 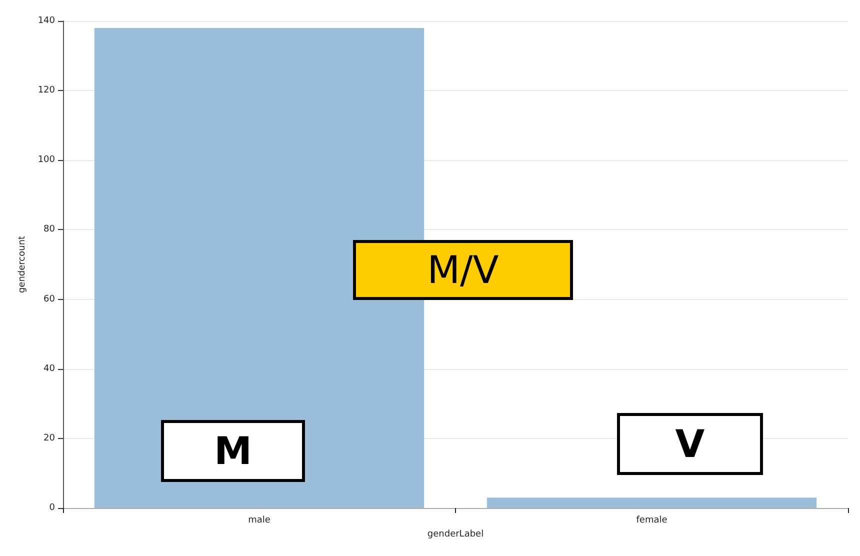 What do you see at coordinates (259, 521) in the screenshot?
I see `x-tick-label: male` at bounding box center [259, 521].